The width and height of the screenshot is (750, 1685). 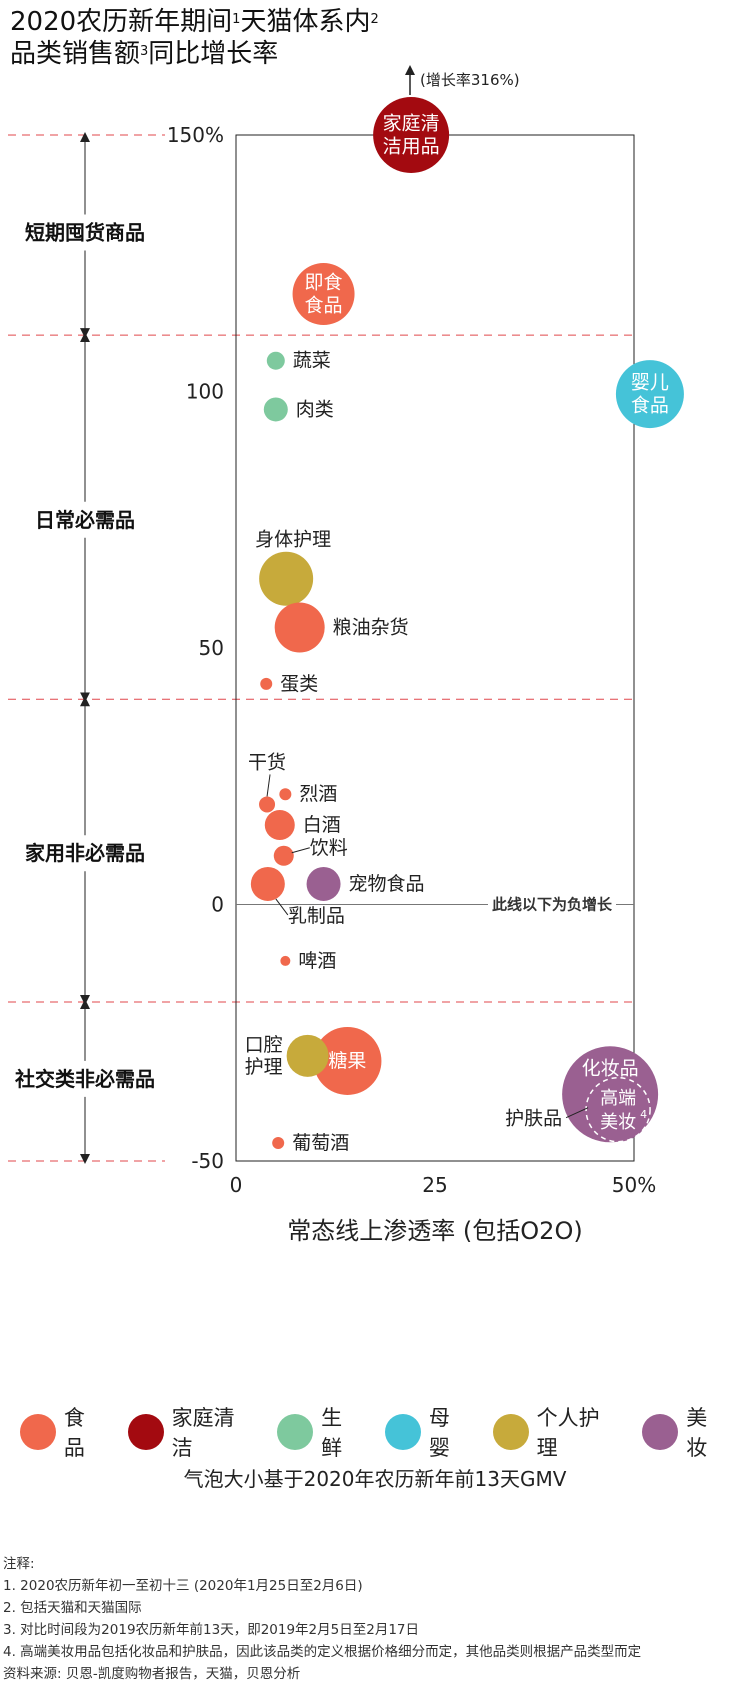 I want to click on bubble-label-干货: 干货, so click(x=267, y=762).